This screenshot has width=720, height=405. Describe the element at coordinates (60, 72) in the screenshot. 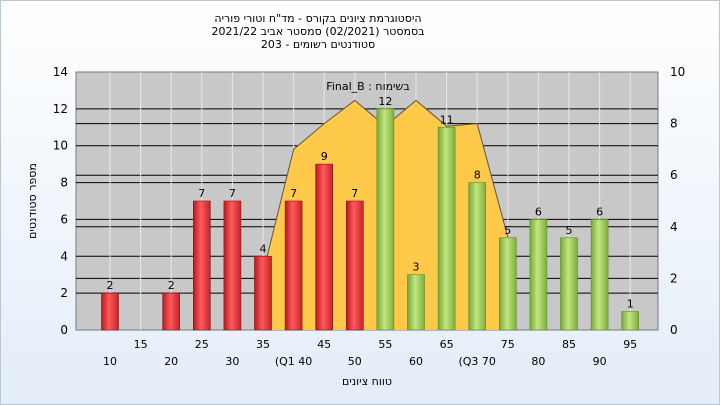

I see `y-tick-label: 14` at that location.